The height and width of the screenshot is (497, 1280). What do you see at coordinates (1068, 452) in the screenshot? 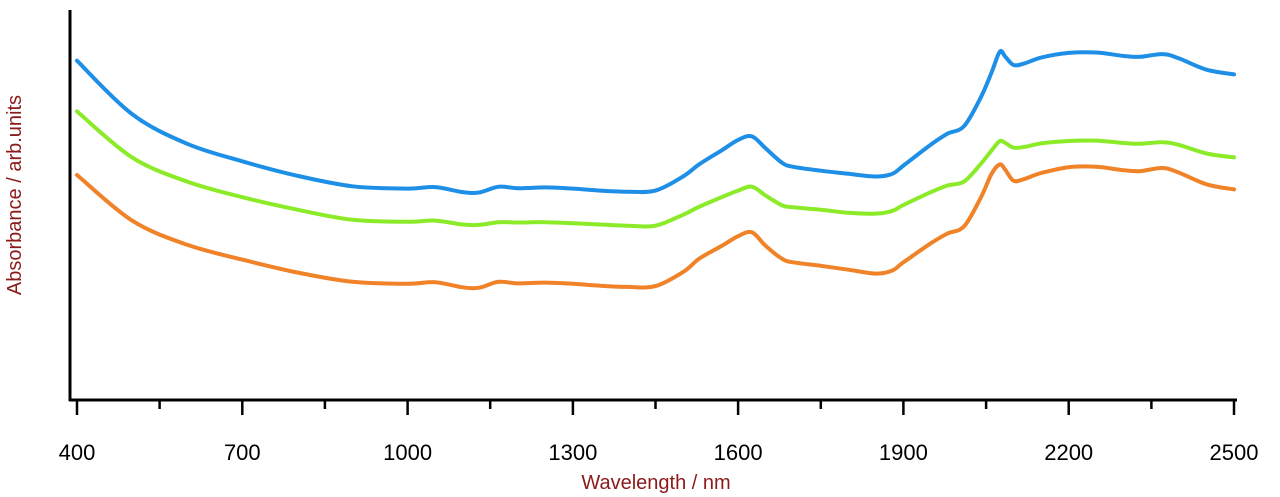
I see `x-tick-label-2200: 2200` at bounding box center [1068, 452].